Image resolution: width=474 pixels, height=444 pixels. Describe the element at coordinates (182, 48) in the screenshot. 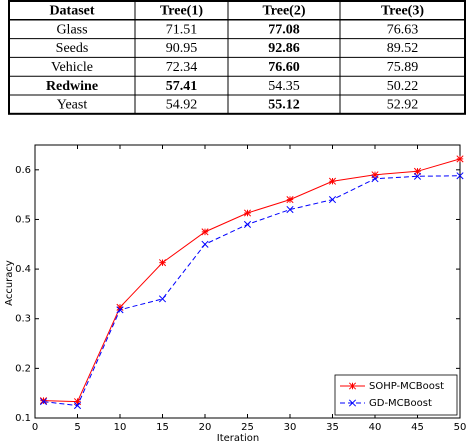

I see `table-cell: 90.95` at that location.